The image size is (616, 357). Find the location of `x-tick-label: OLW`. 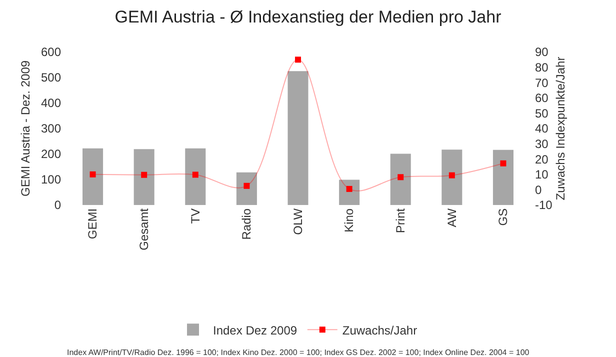

x-tick-label: OLW is located at coordinates (297, 221).